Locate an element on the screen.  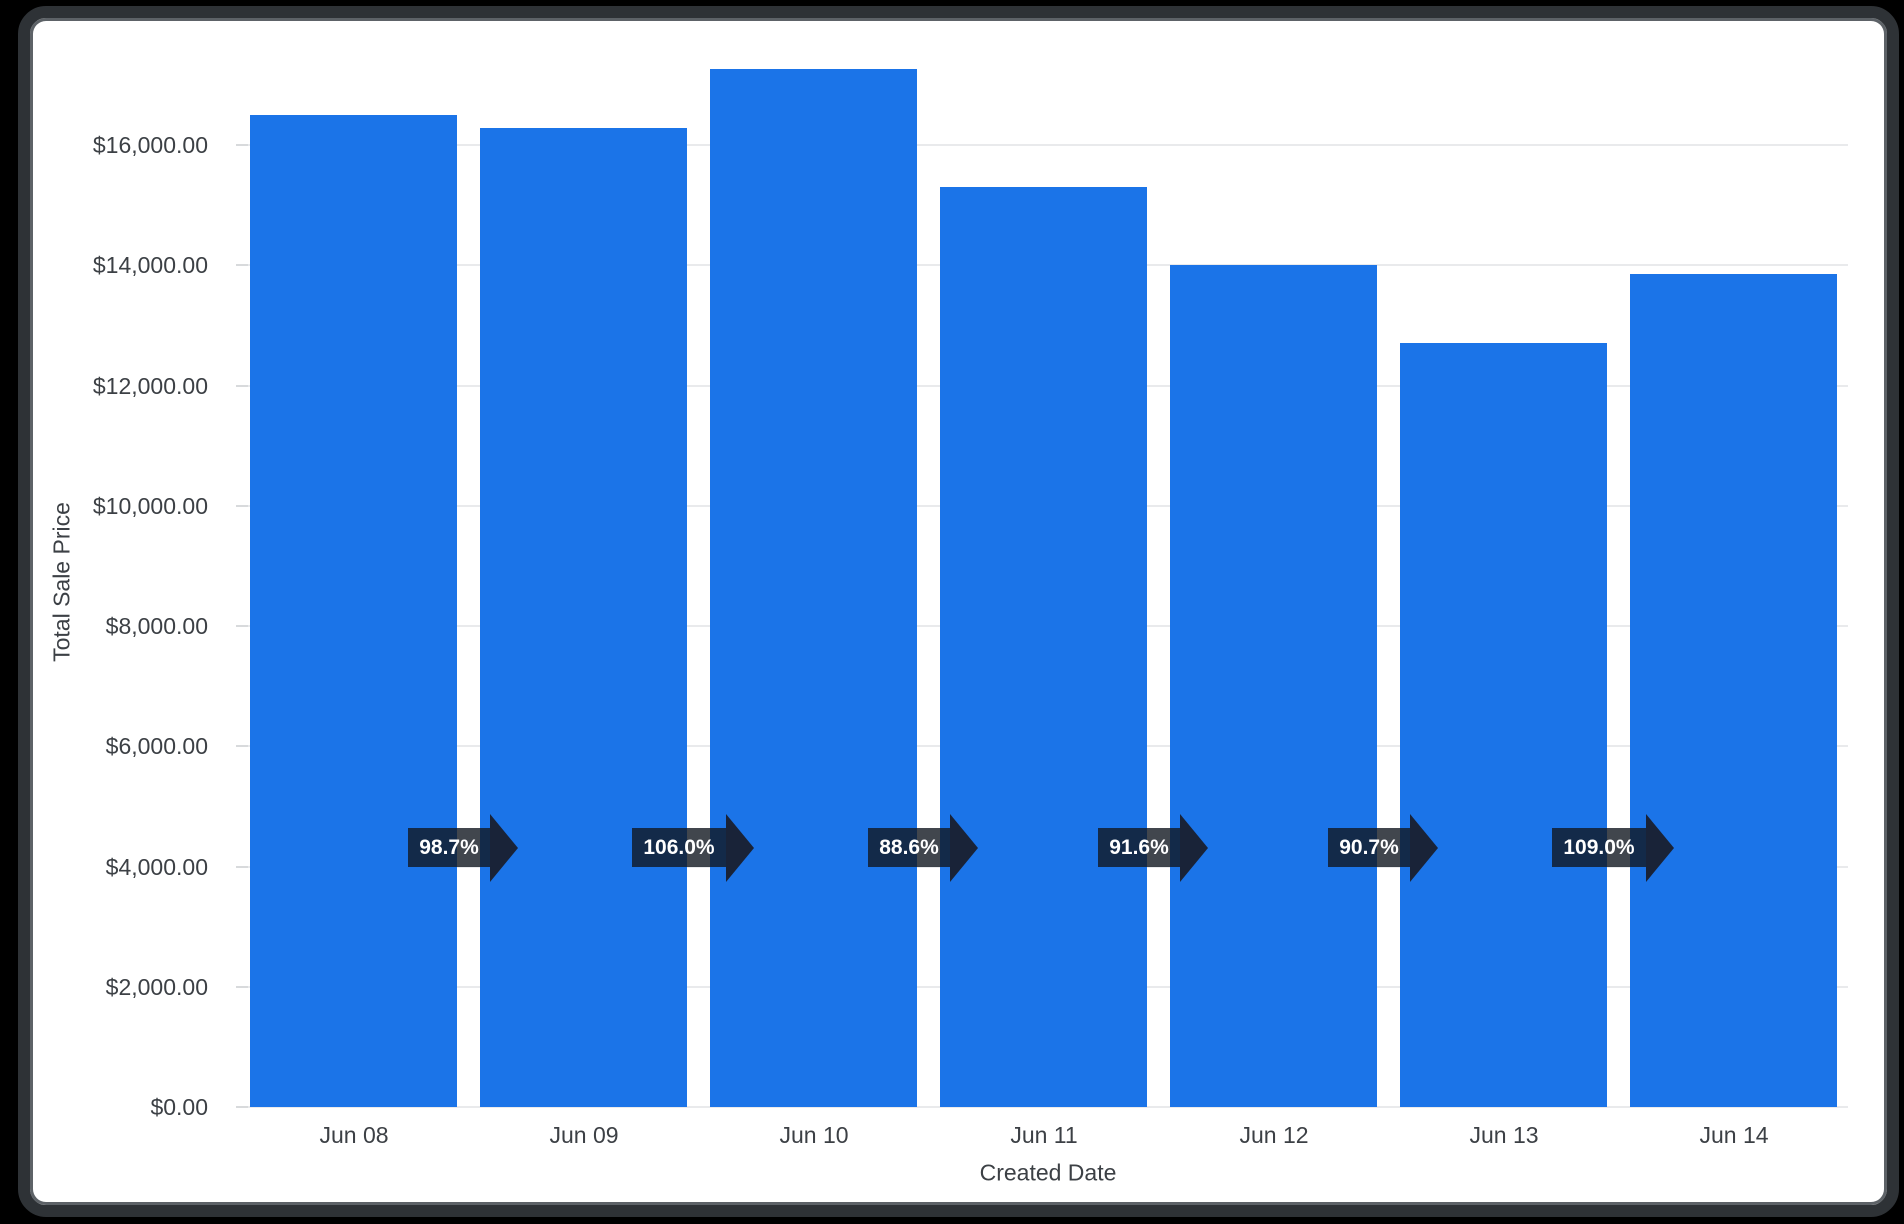
y-tick-label: $6,000.00 is located at coordinates (156, 746).